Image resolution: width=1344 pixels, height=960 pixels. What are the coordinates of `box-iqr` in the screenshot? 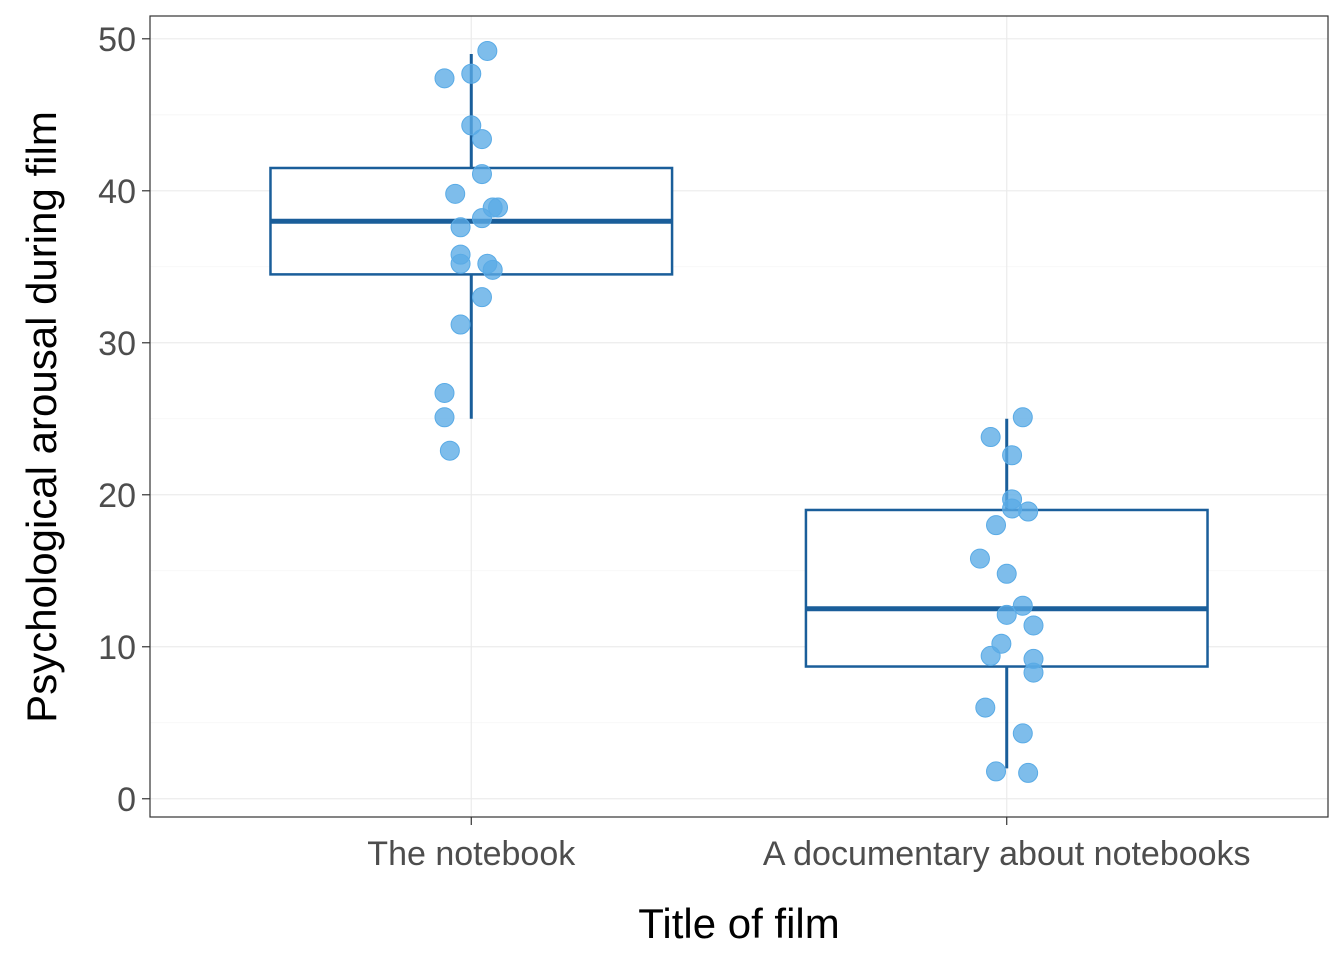 It's located at (1006, 588).